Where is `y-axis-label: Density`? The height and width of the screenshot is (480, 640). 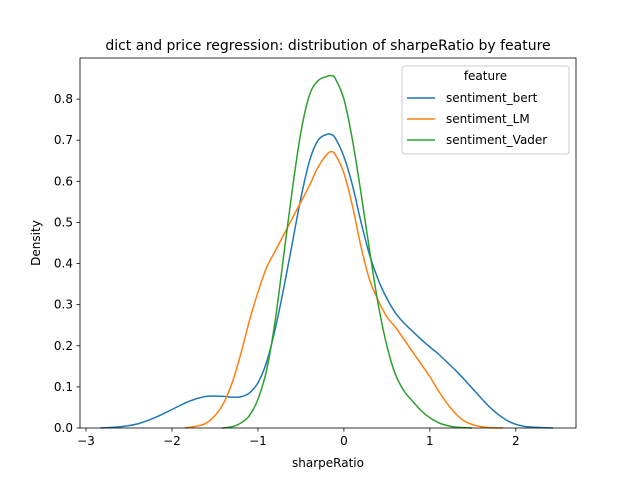
y-axis-label: Density is located at coordinates (36, 243).